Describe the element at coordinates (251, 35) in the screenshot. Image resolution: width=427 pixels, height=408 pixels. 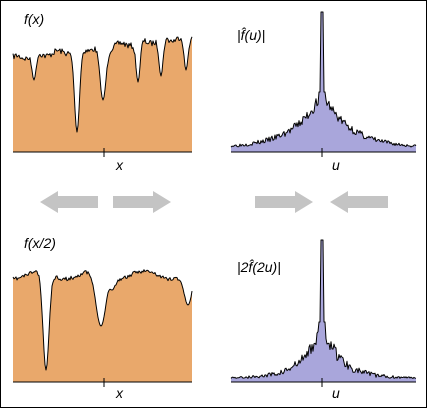
I see `panel-title: |f̂(u)|` at that location.